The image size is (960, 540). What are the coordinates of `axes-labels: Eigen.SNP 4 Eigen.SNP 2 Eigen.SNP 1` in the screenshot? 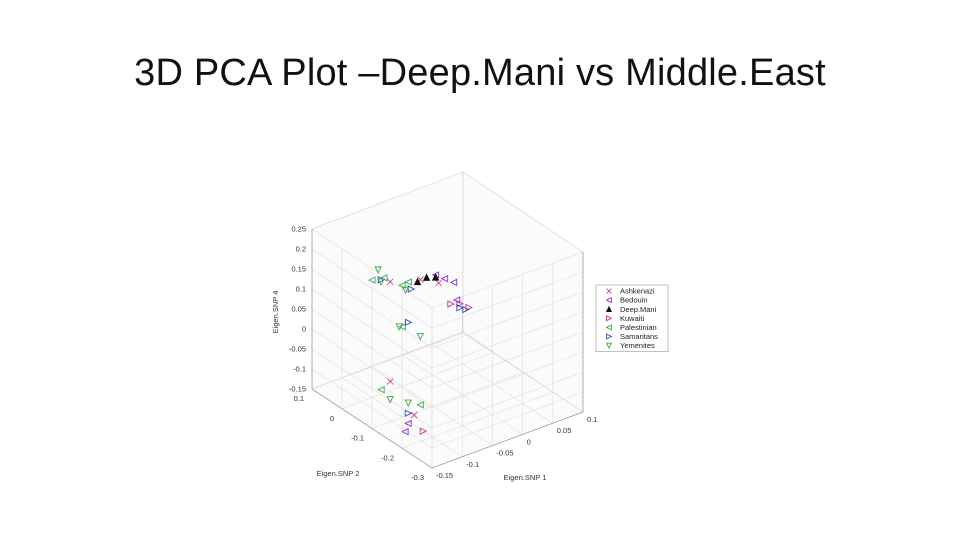 It's located at (408, 386).